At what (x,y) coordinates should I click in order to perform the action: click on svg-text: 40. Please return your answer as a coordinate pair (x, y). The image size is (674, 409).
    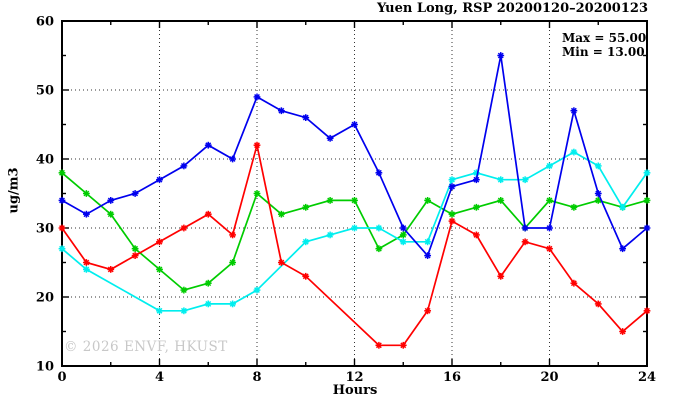
    Looking at the image, I should click on (45, 160).